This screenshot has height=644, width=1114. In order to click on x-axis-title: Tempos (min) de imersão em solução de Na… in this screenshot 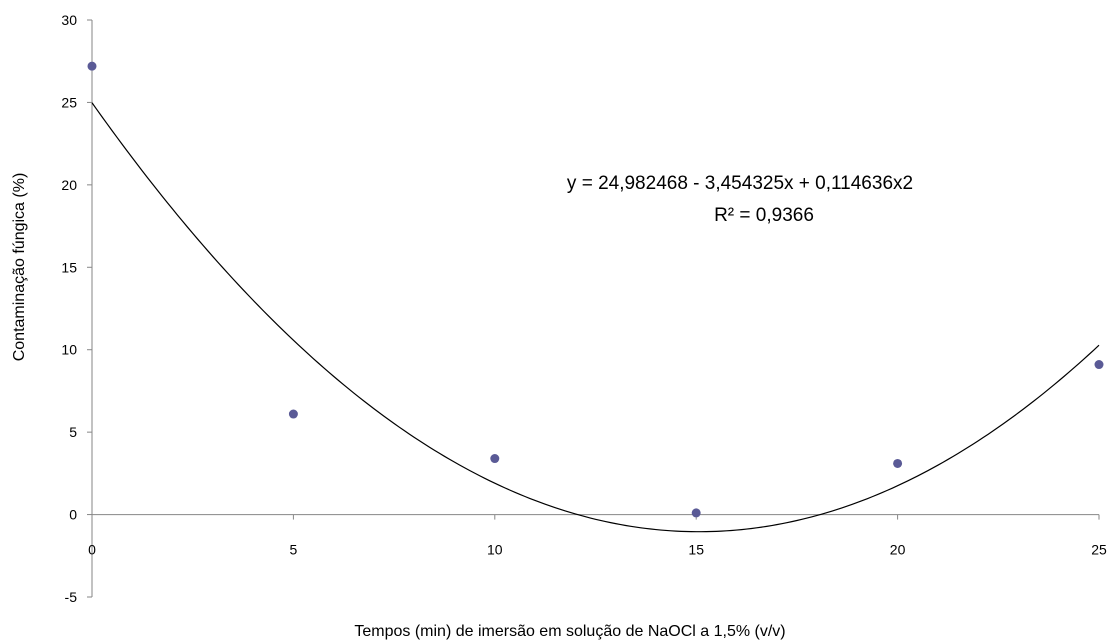, I will do `click(569, 631)`.